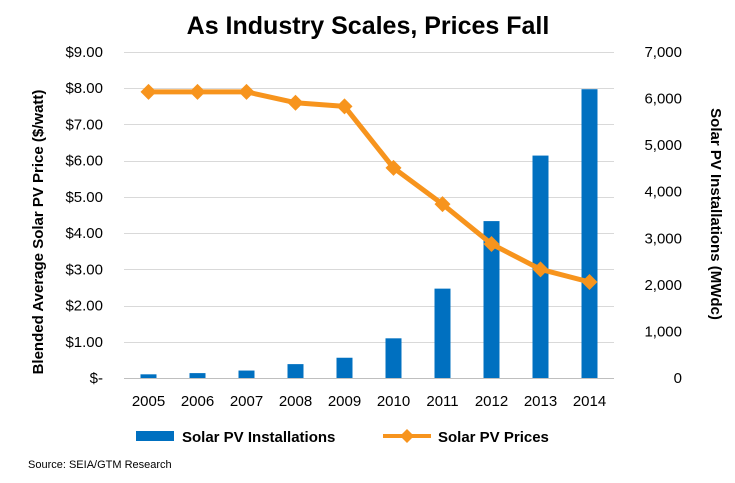  What do you see at coordinates (663, 215) in the screenshot?
I see `right-axis-ticks: 0 1,000 2,000 3,000 4,000 5,000 6,000 7,000` at bounding box center [663, 215].